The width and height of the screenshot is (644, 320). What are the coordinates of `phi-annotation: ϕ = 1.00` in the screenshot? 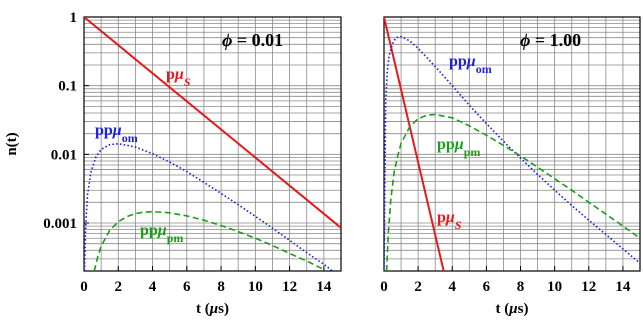 It's located at (550, 40).